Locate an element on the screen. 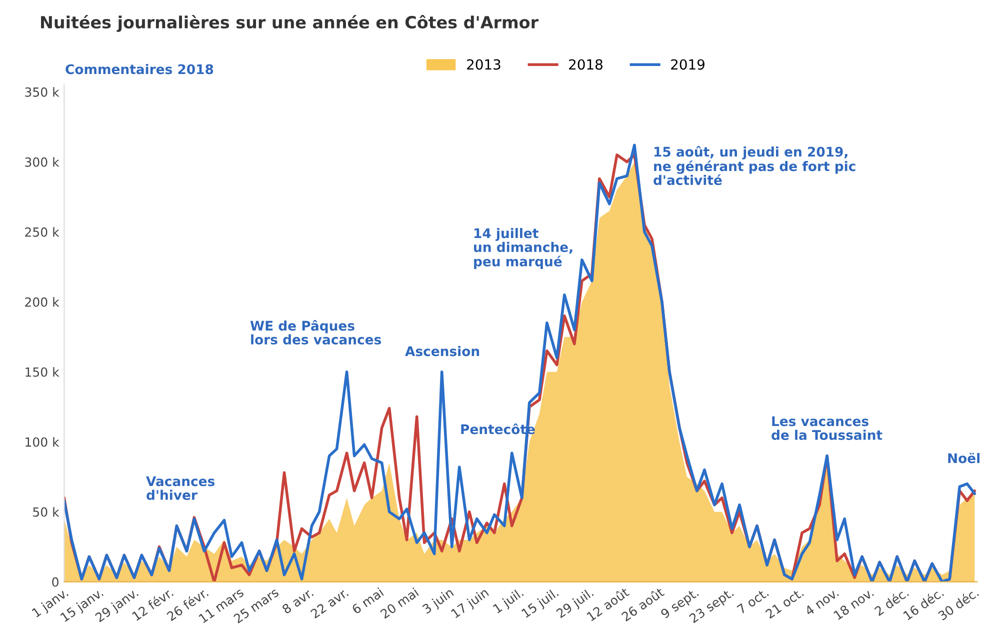 Image resolution: width=987 pixels, height=629 pixels. legend-label: 2013 is located at coordinates (483, 64).